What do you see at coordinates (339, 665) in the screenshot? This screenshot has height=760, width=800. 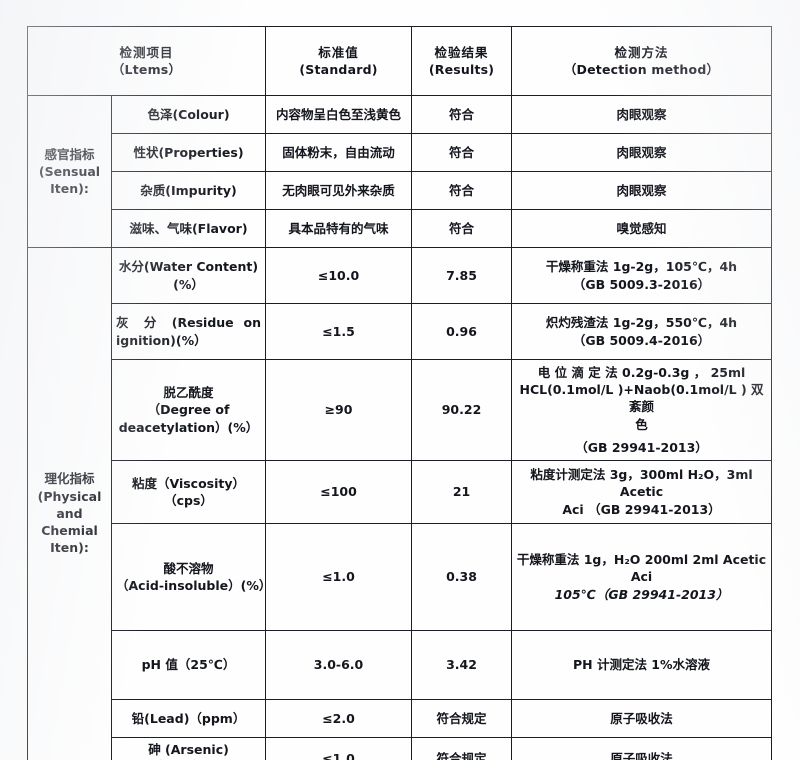 I see `cell-standard: 3.0-6.0` at bounding box center [339, 665].